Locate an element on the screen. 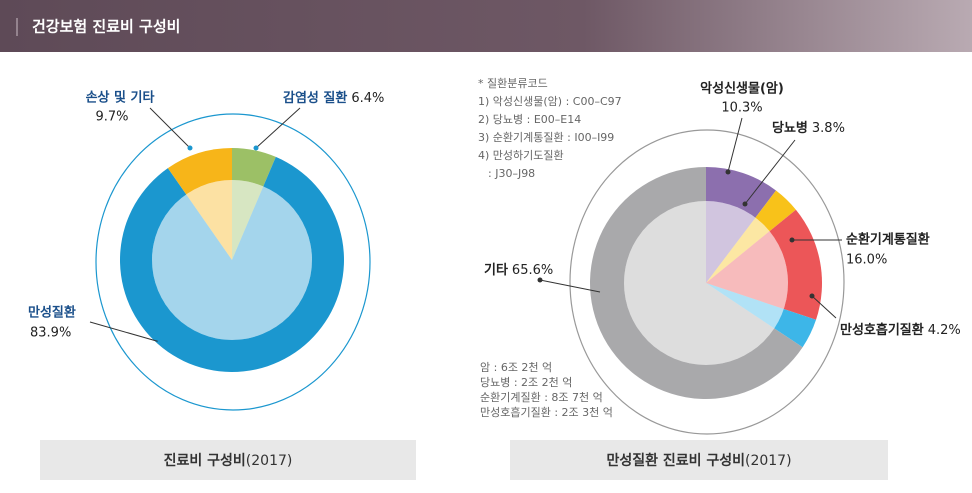  value-label: 6.4% is located at coordinates (367, 98).